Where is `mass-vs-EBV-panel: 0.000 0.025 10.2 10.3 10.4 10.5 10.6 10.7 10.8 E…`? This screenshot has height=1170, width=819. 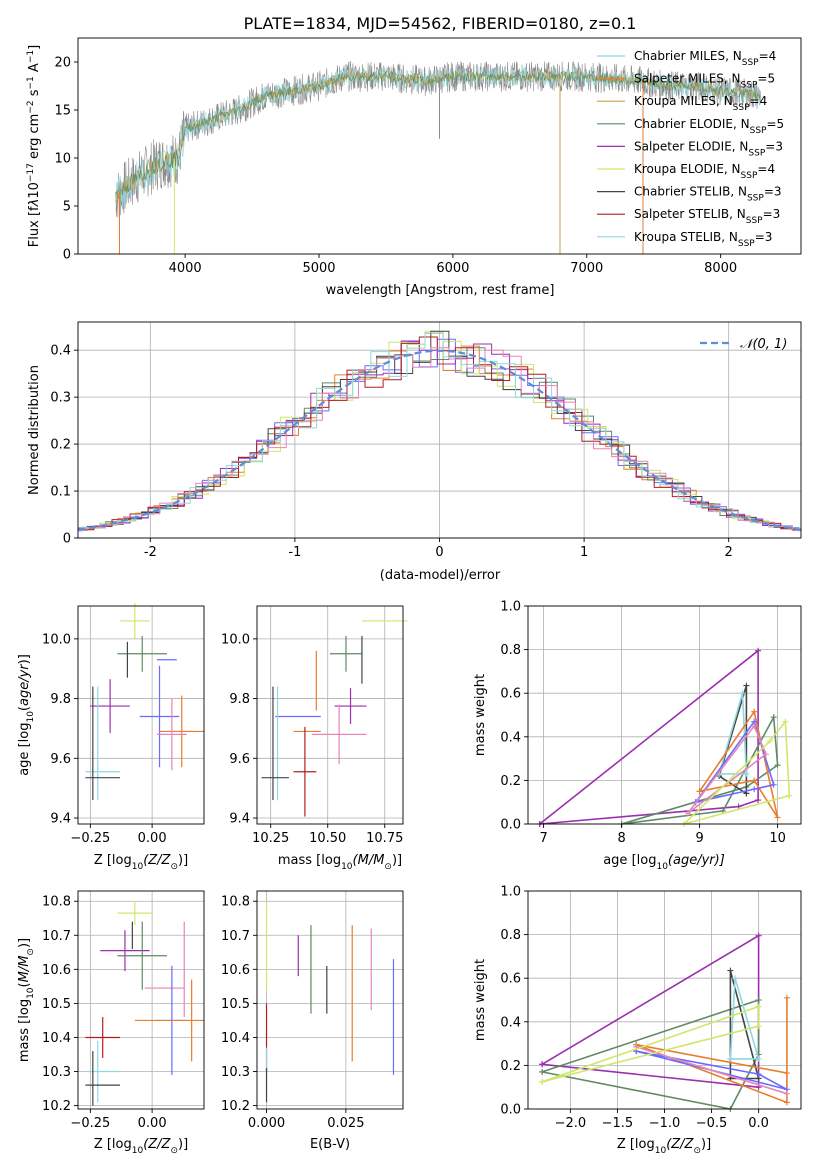
mass-vs-EBV-panel: 0.000 0.025 10.2 10.3 10.4 10.5 10.6 10.7 10.8 E… is located at coordinates (312, 1021).